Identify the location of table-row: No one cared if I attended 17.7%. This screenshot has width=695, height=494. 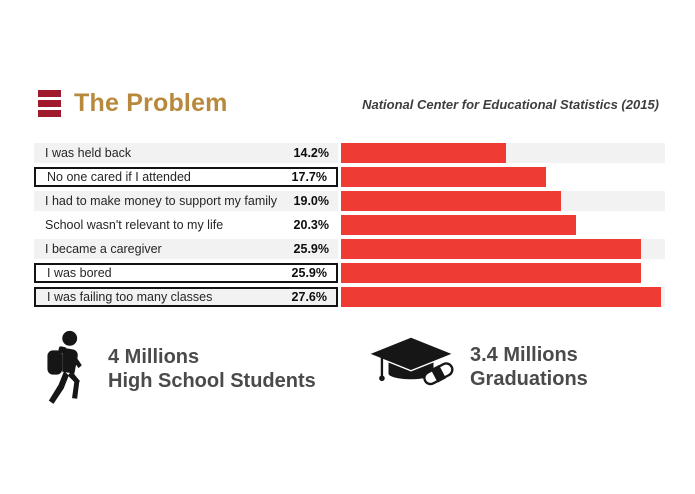
(349, 177).